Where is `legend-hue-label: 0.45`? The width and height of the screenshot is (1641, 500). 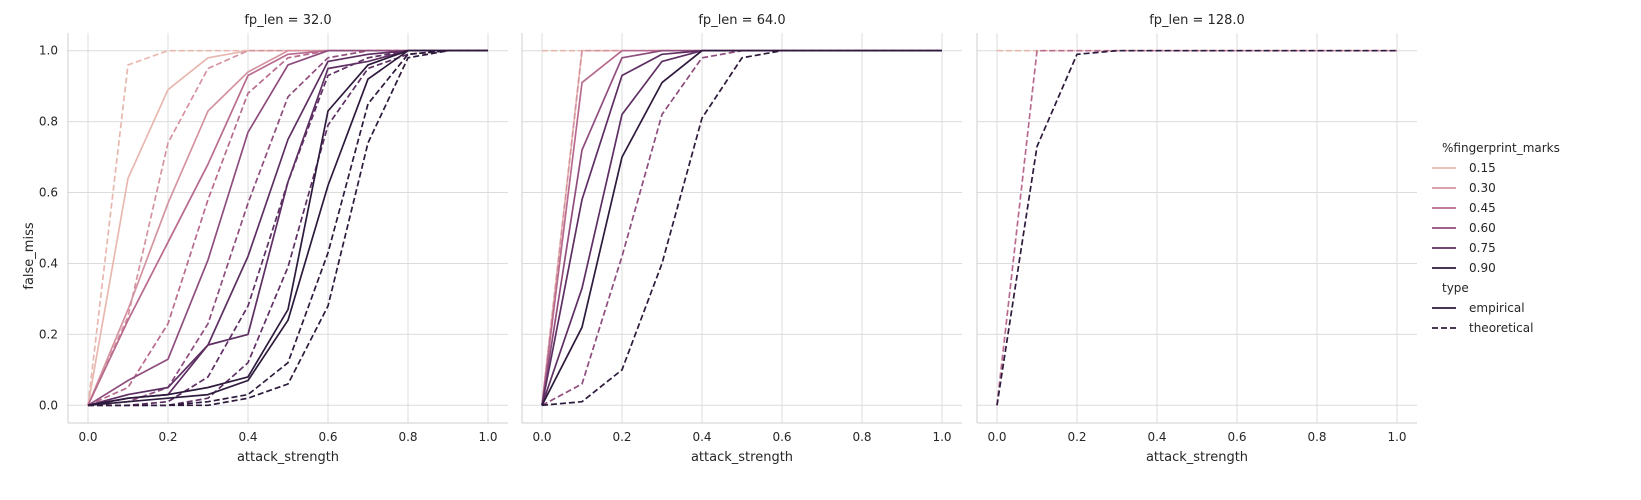 legend-hue-label: 0.45 is located at coordinates (1482, 208).